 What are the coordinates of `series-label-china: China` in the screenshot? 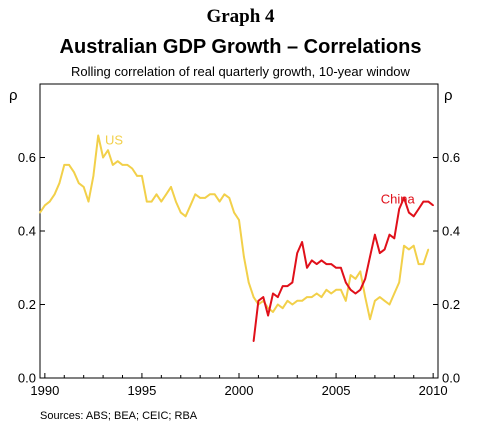 It's located at (398, 198).